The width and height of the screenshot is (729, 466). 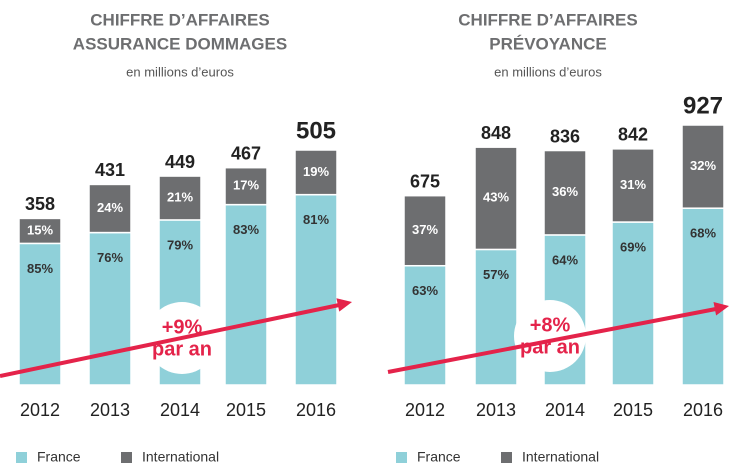 I want to click on value-label: 15%, so click(x=40, y=229).